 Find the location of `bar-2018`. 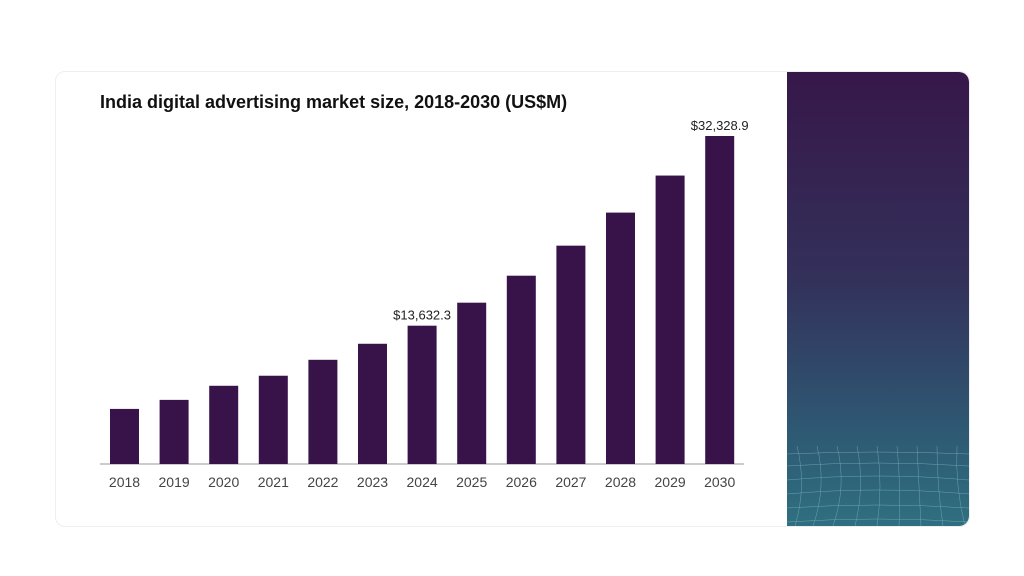

bar-2018 is located at coordinates (124, 436).